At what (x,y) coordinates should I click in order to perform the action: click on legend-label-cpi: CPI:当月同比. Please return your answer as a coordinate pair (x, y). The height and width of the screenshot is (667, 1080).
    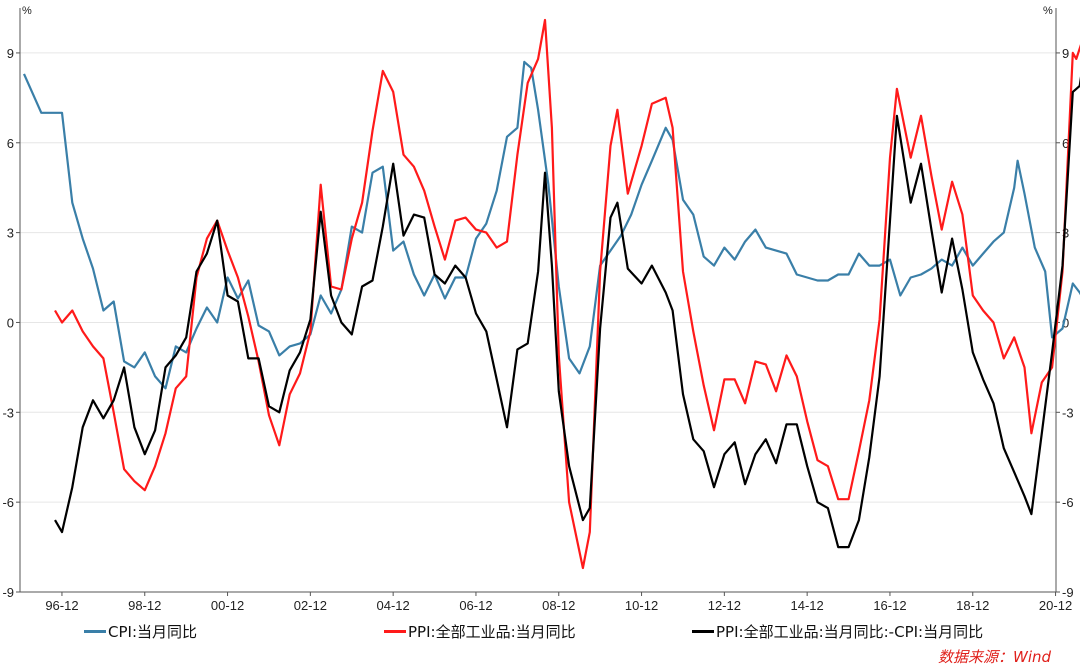
    Looking at the image, I should click on (152, 631).